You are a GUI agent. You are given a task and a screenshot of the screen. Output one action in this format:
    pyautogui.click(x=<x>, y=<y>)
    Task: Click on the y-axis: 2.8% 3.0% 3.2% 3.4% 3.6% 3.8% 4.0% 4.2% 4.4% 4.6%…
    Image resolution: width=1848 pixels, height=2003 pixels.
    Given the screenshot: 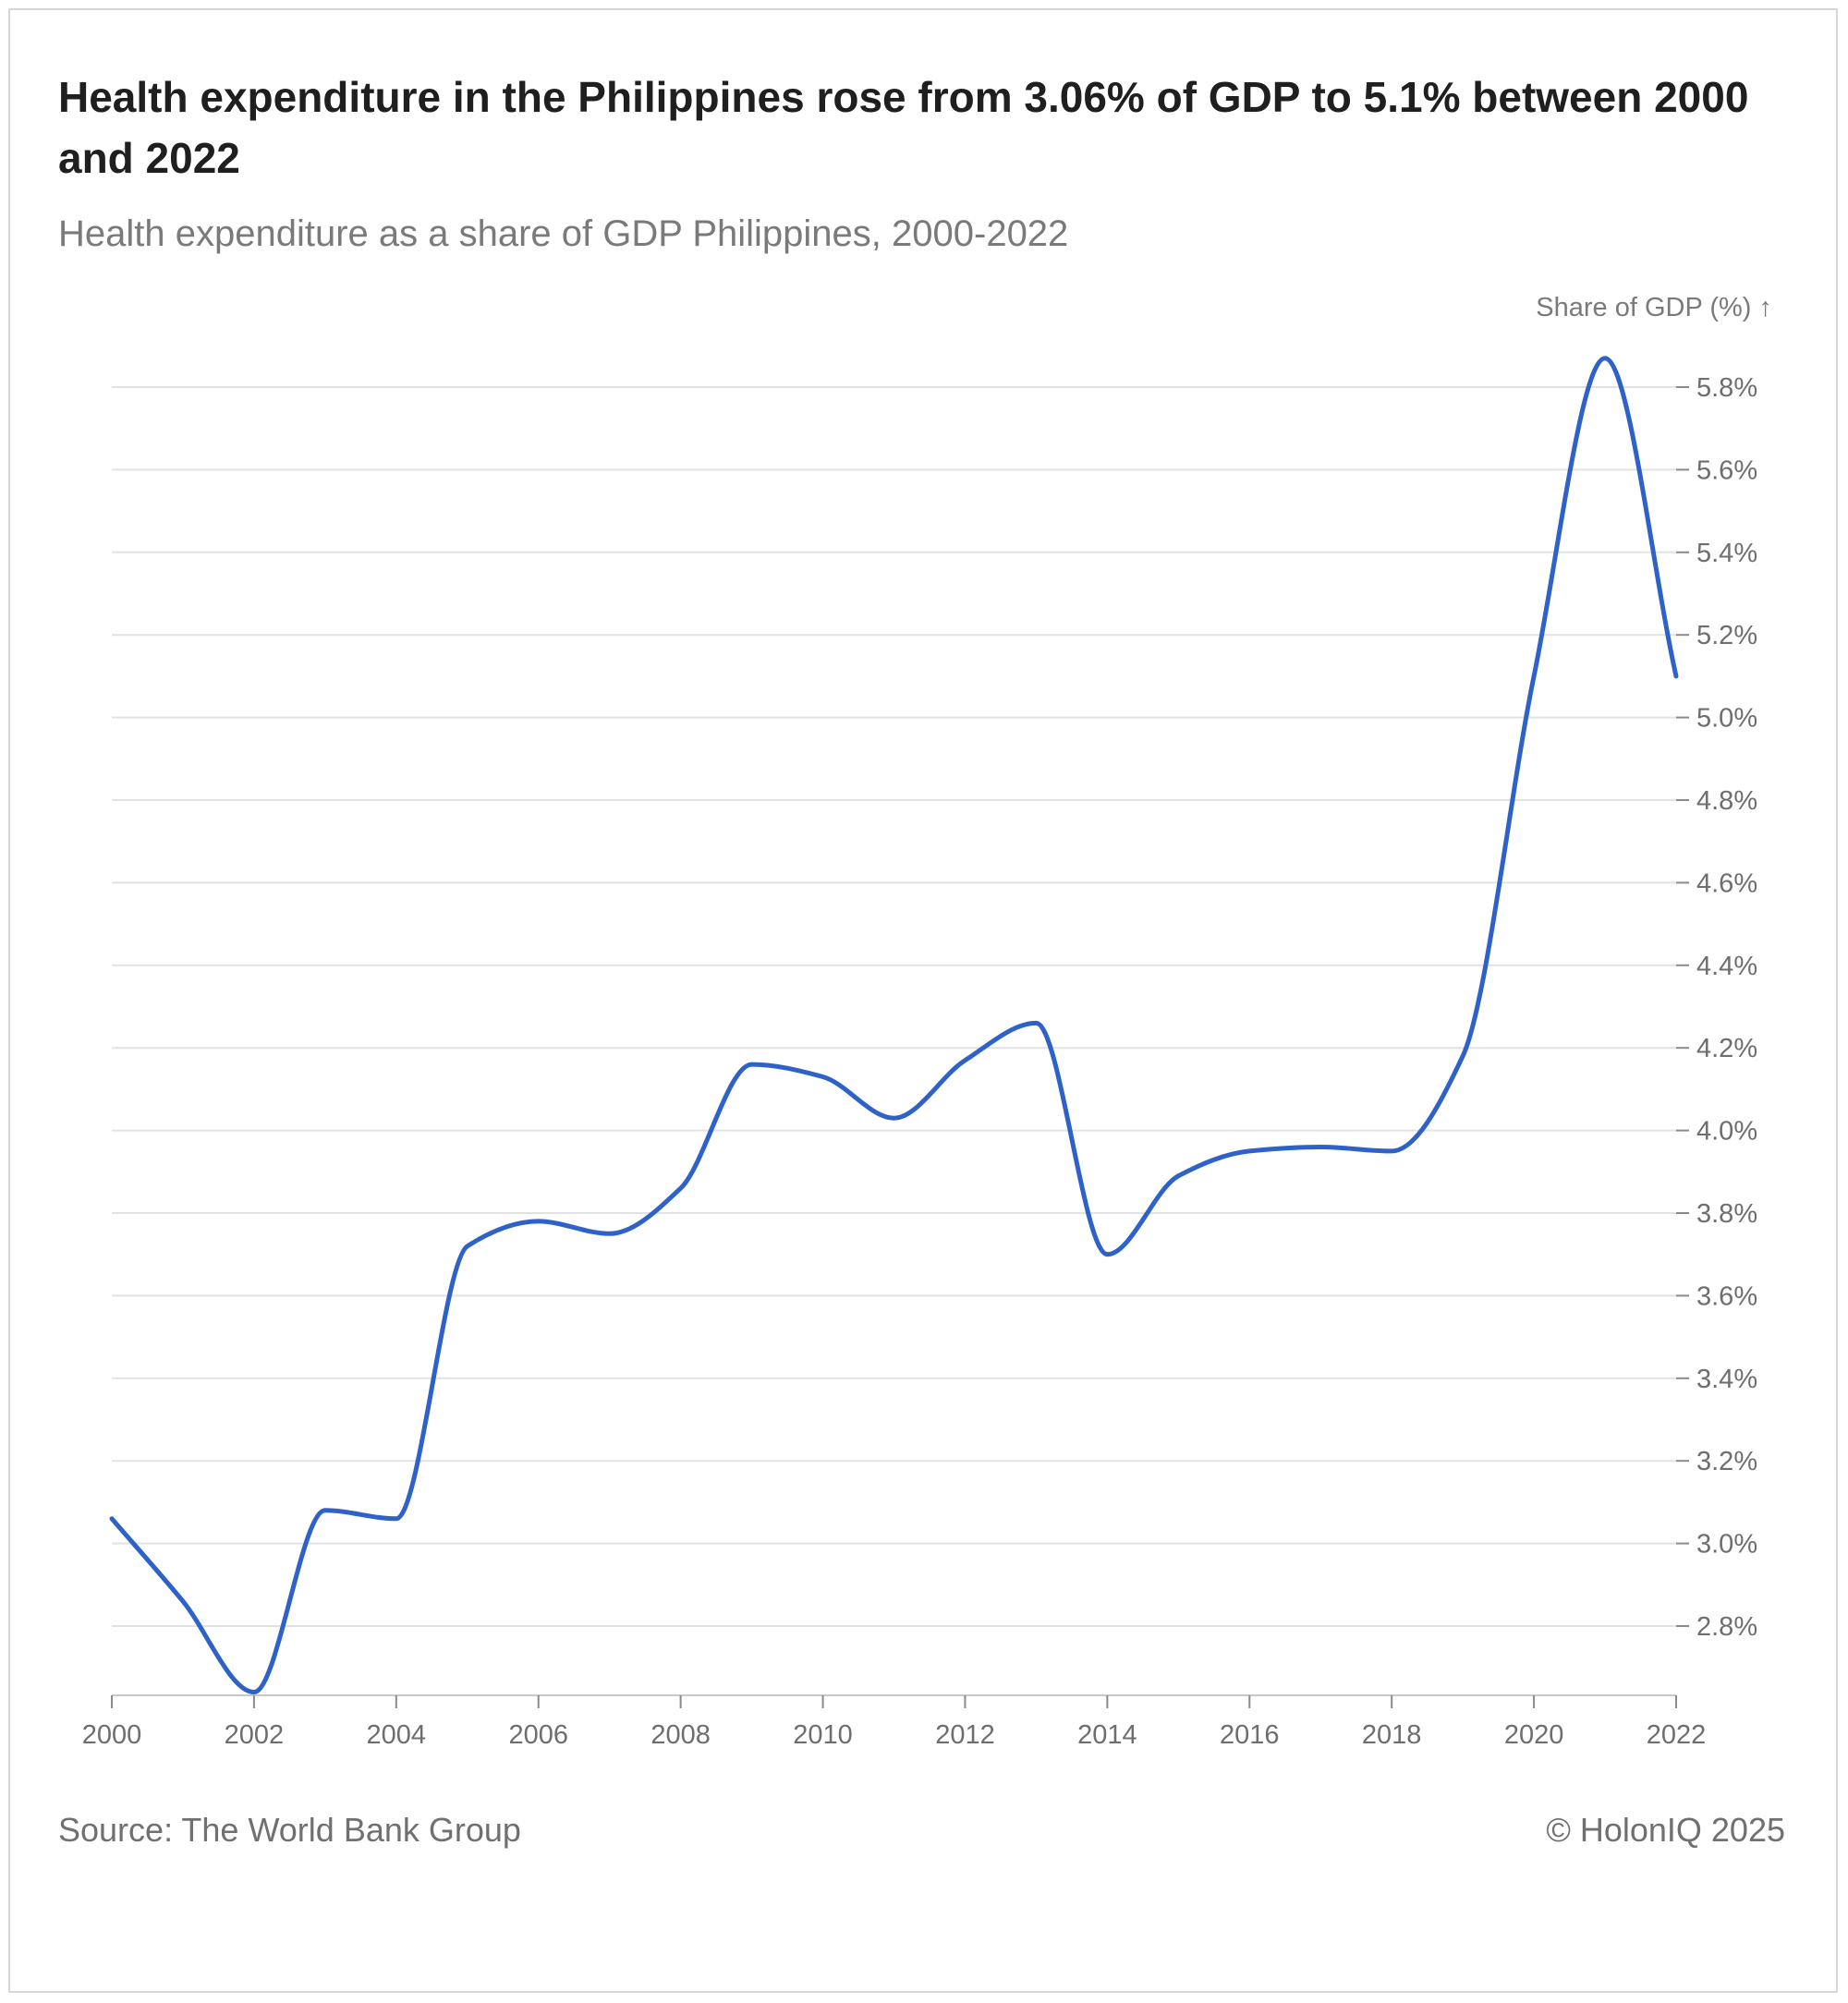 What is the action you would take?
    pyautogui.click(x=1717, y=1007)
    